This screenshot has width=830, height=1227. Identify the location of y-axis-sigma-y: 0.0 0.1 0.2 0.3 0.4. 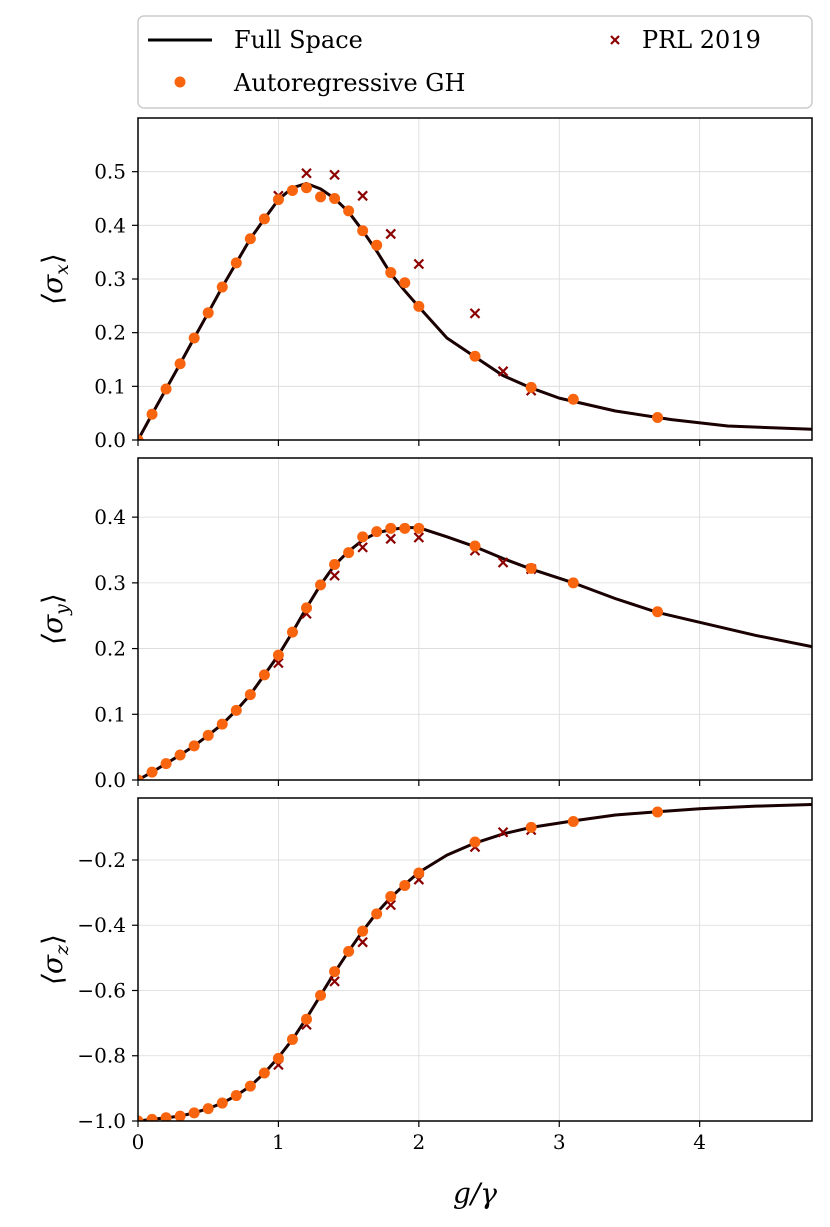
(116, 648).